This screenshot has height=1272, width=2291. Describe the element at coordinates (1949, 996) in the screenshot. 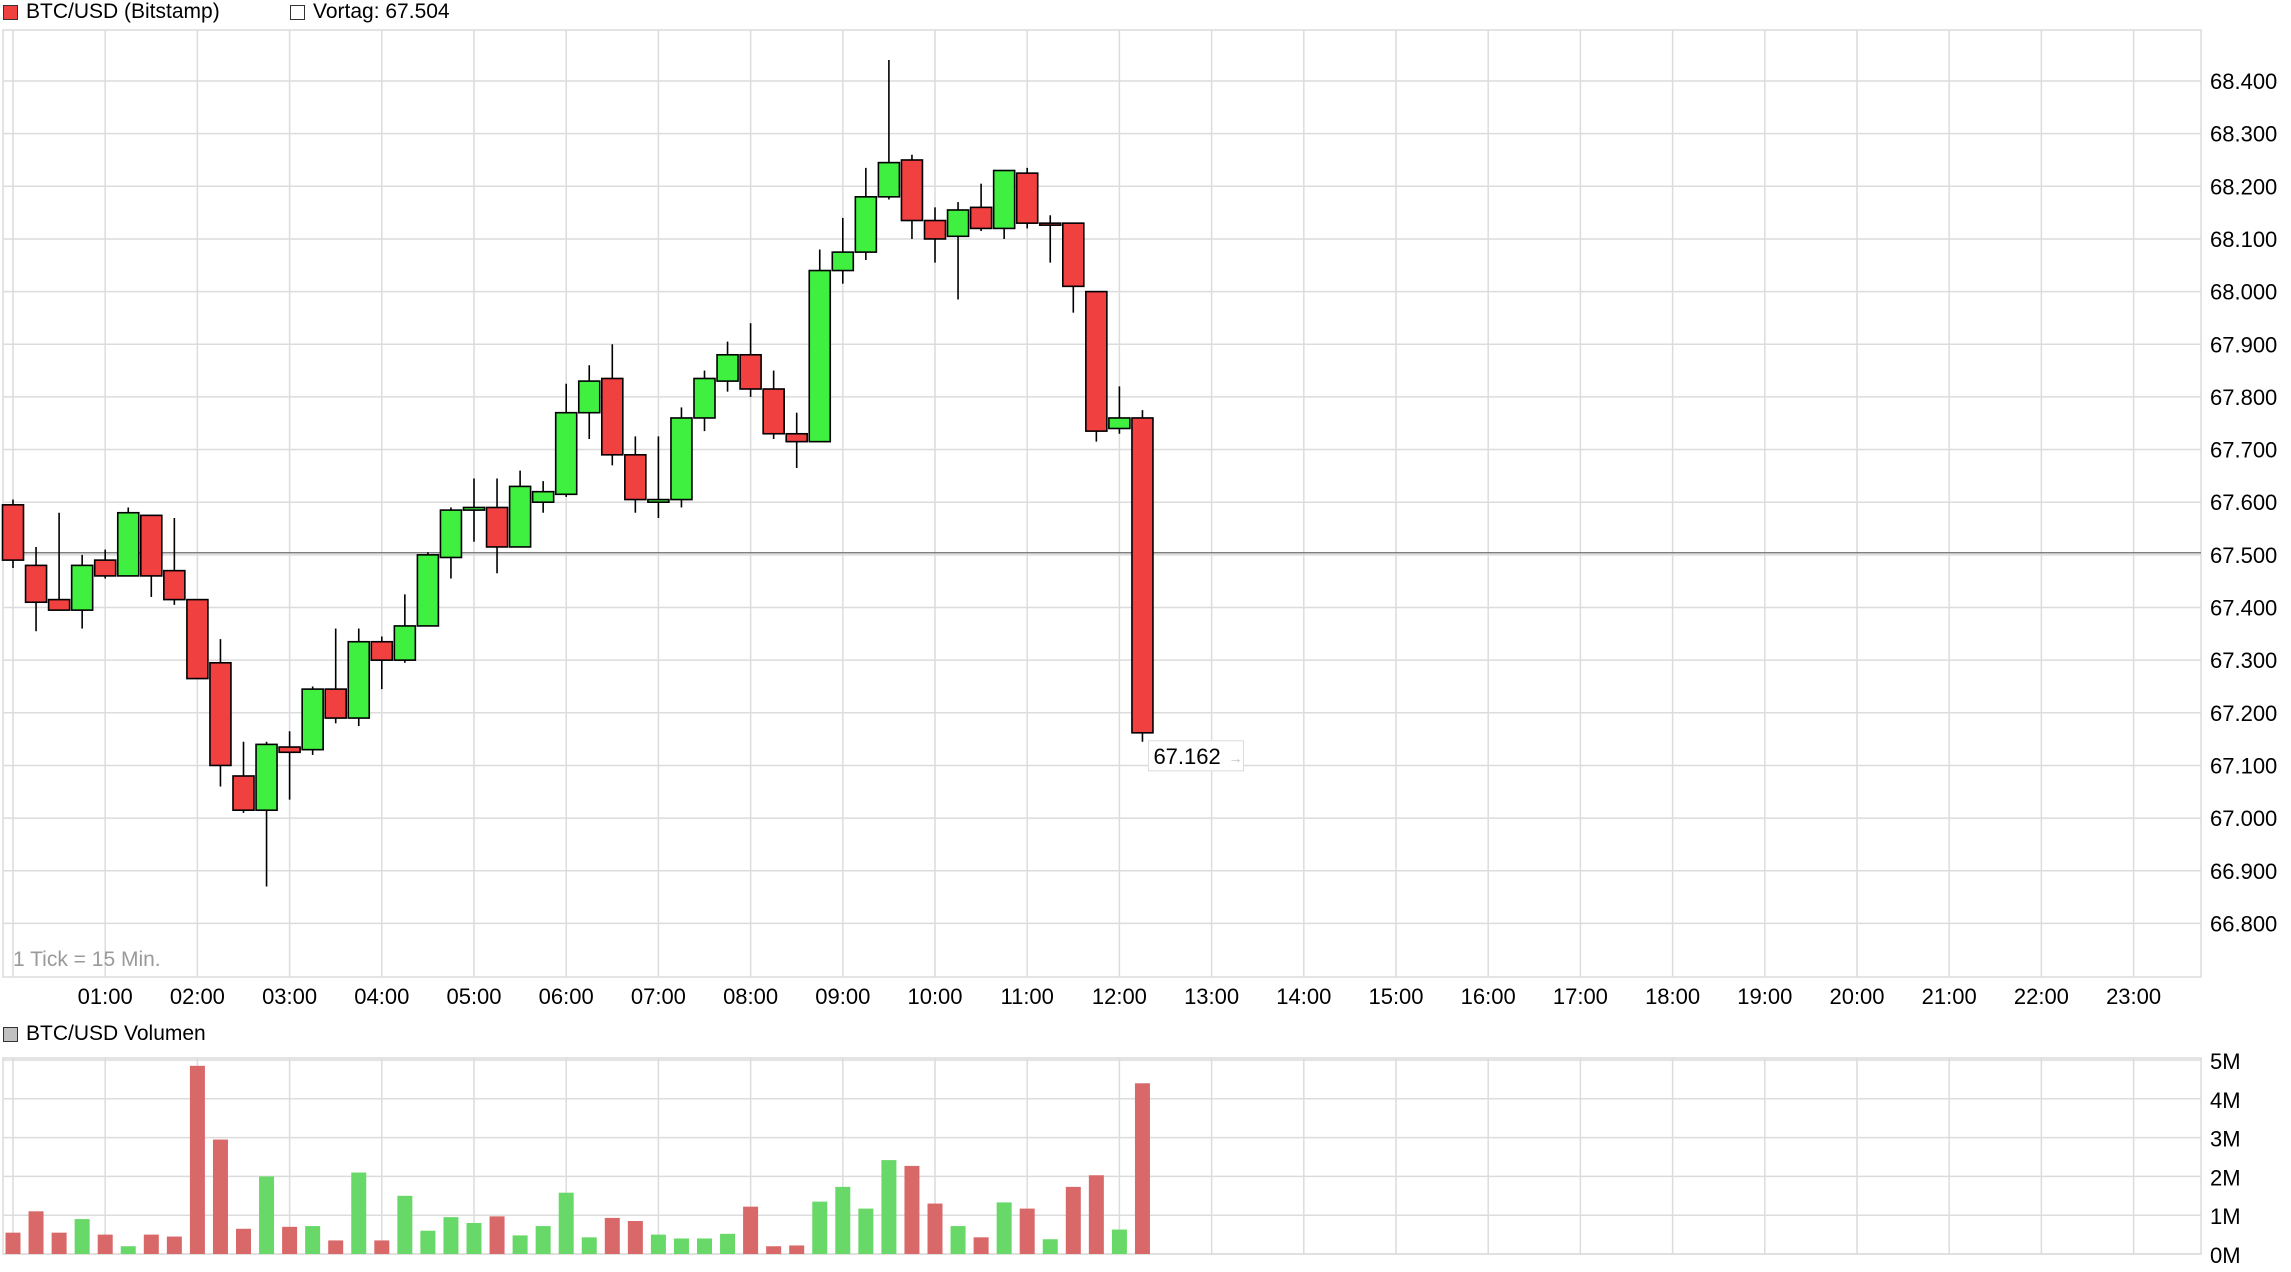

I see `svg-text: 21:00` at that location.